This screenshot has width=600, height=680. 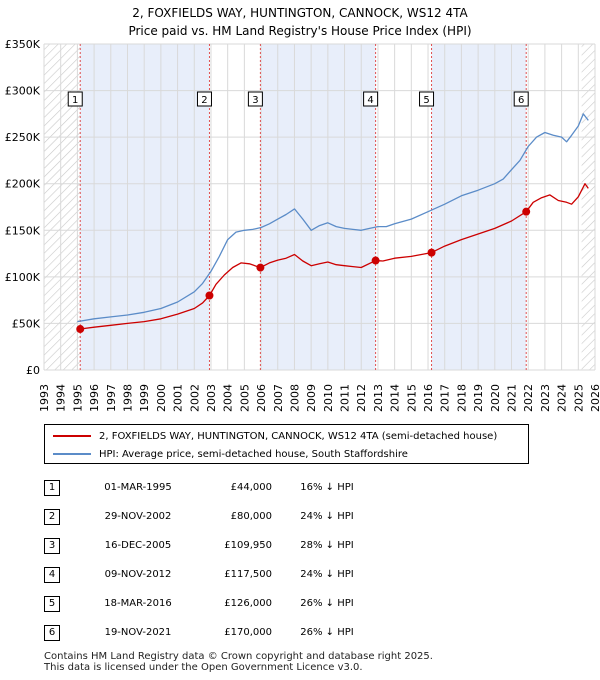 I want to click on sale-number: 1, so click(x=52, y=487).